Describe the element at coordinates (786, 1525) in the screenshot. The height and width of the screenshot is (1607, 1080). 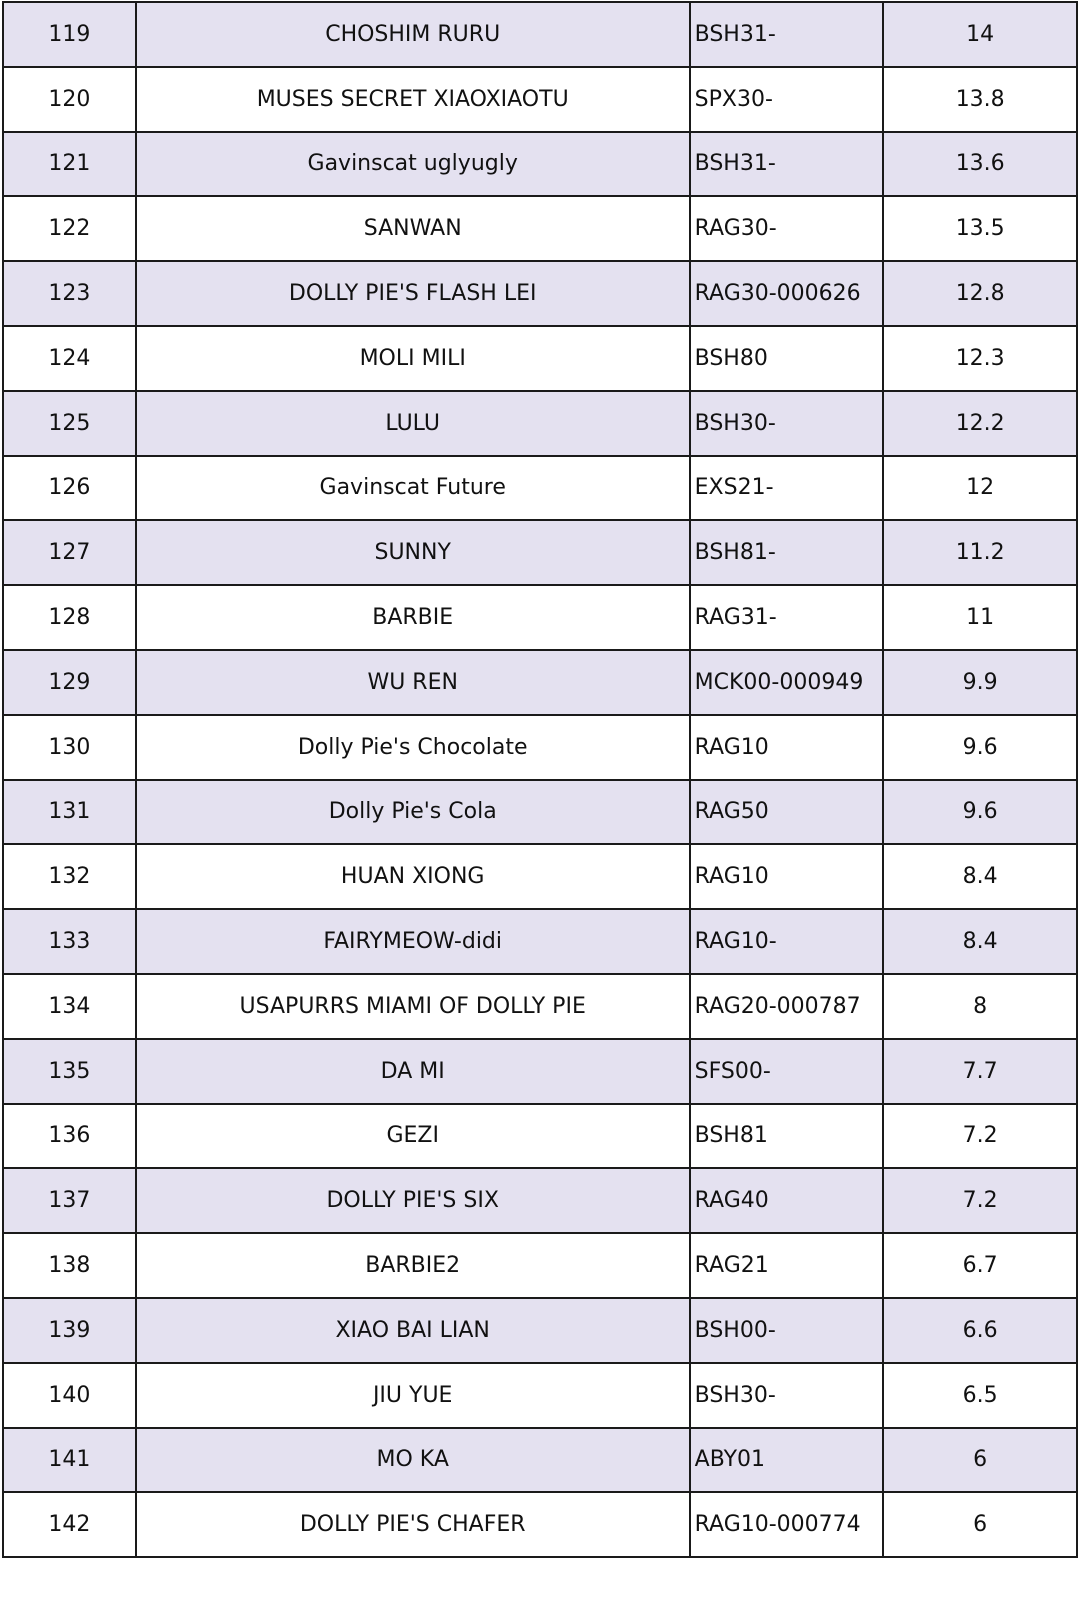
I see `code-cell: RAG10-000774` at that location.